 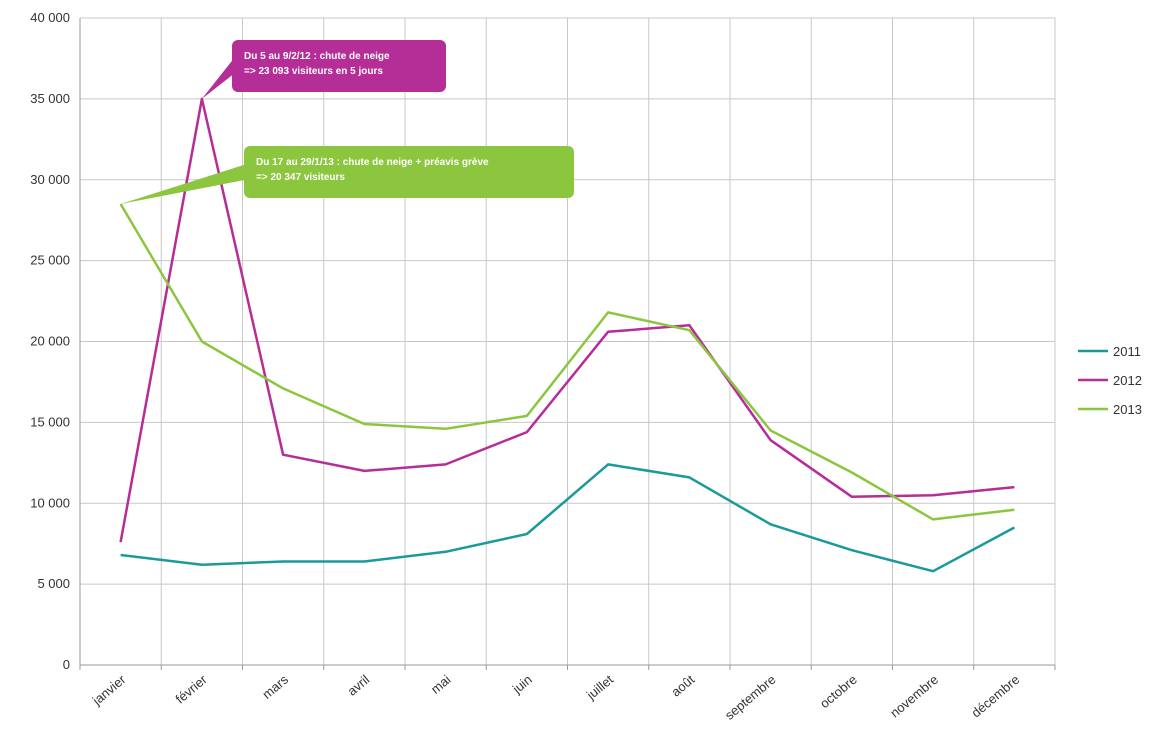 I want to click on x-tick-label: mai, so click(x=441, y=684).